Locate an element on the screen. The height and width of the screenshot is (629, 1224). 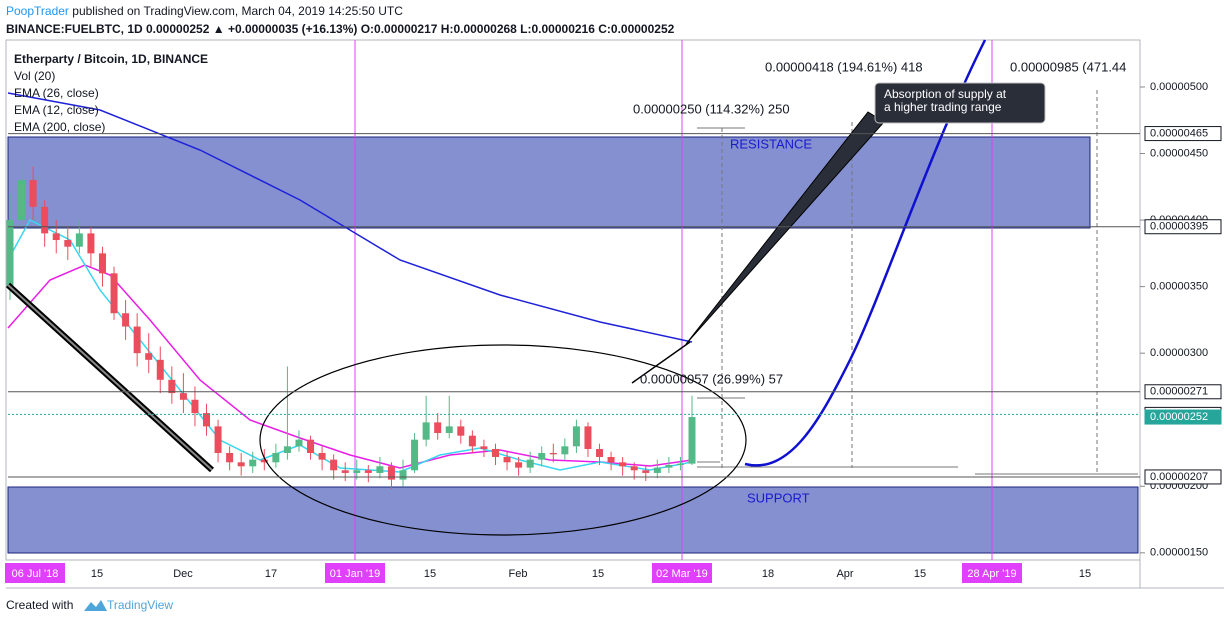
author: PoopTrader is located at coordinates (37, 11).